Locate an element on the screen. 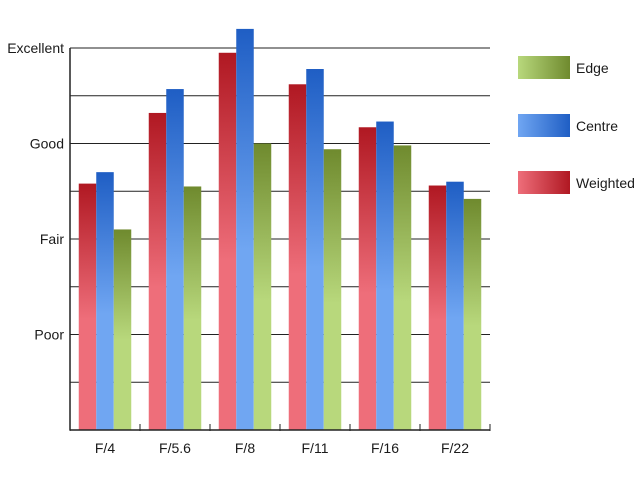  y-axis-tick-labels: Poor Fair Good Excellent is located at coordinates (35, 191).